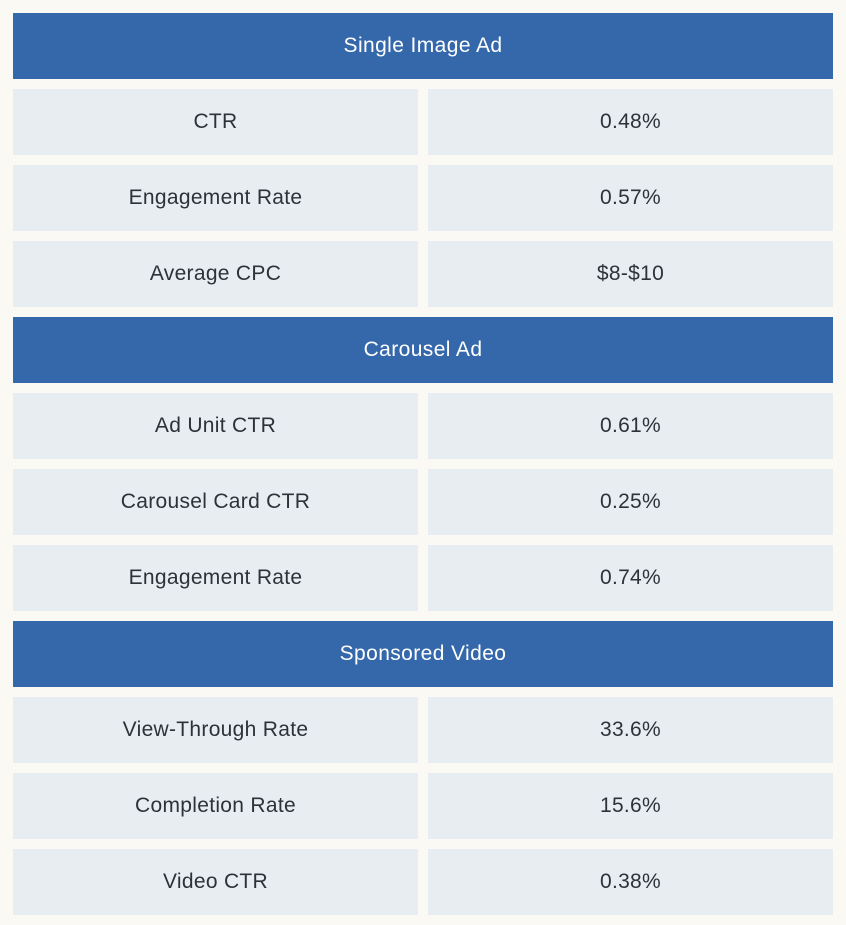 The width and height of the screenshot is (846, 925). I want to click on value-cell: 0.48%, so click(630, 122).